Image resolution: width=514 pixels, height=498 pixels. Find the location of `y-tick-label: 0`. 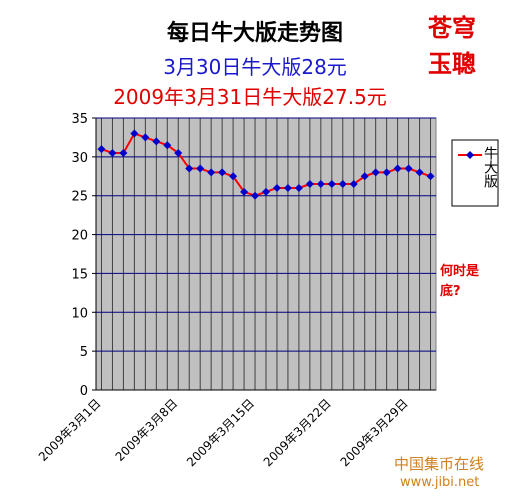

y-tick-label: 0 is located at coordinates (84, 391).